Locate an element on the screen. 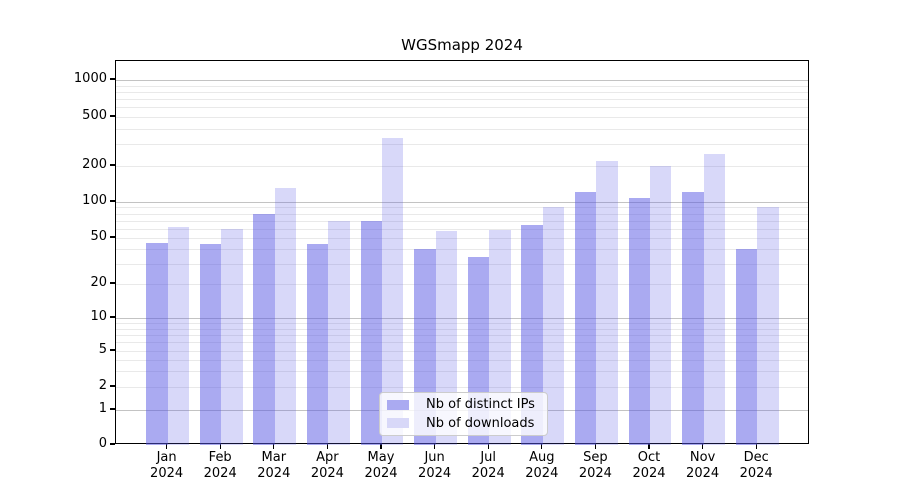  bar-downloads-jan is located at coordinates (178, 335).